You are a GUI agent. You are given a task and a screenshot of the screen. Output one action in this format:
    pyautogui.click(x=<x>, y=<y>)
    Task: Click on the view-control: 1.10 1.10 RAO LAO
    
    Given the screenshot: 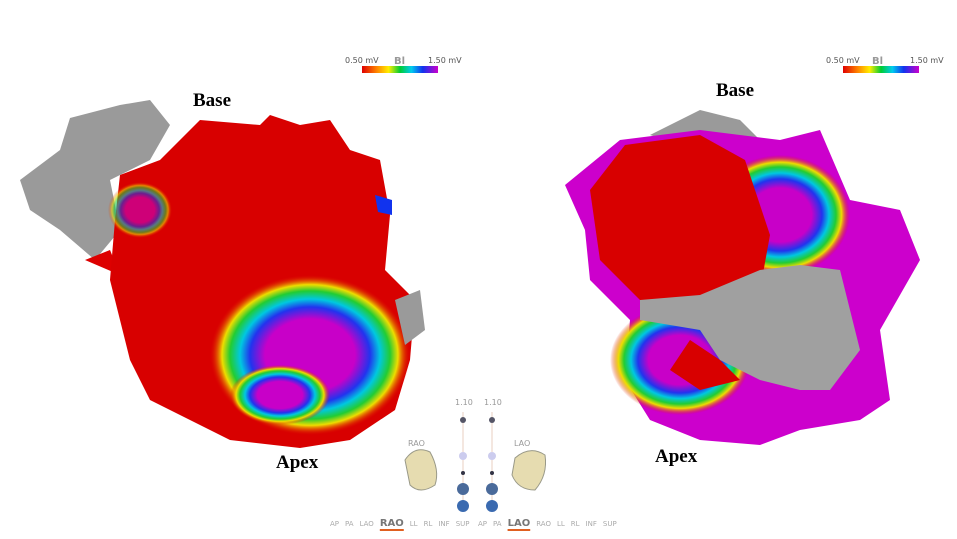 What is the action you would take?
    pyautogui.click(x=475, y=455)
    